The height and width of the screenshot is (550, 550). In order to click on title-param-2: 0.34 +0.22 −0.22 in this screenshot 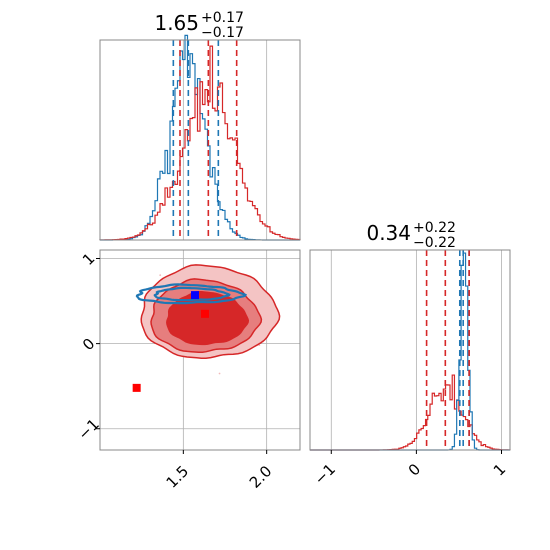, I will do `click(410, 235)`.